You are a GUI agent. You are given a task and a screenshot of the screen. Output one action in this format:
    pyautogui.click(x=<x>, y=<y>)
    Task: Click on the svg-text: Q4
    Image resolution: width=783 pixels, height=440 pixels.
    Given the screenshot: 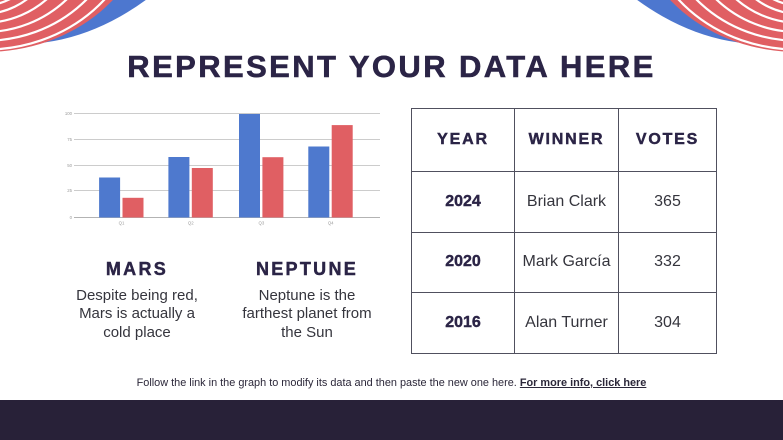 What is the action you would take?
    pyautogui.click(x=331, y=223)
    